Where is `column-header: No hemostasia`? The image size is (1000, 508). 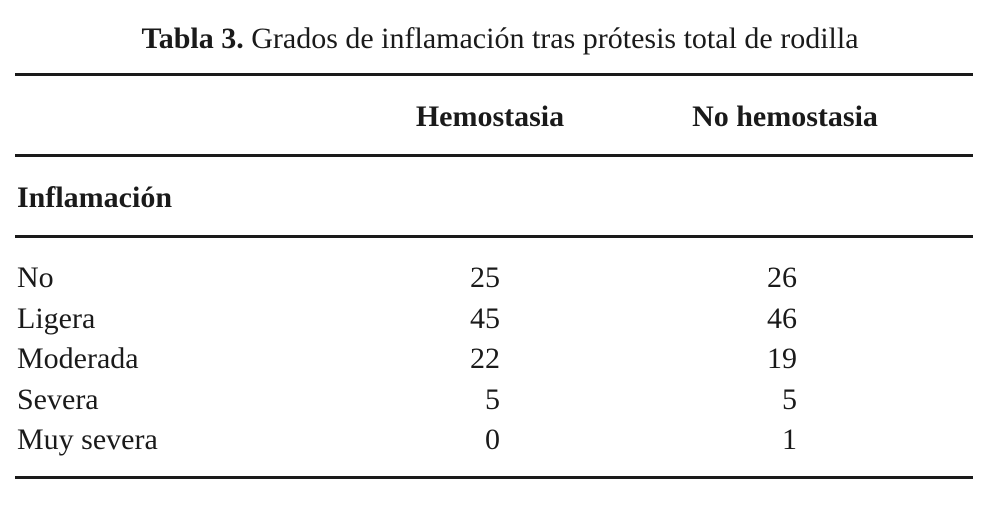
column-header: No hemostasia is located at coordinates (785, 116).